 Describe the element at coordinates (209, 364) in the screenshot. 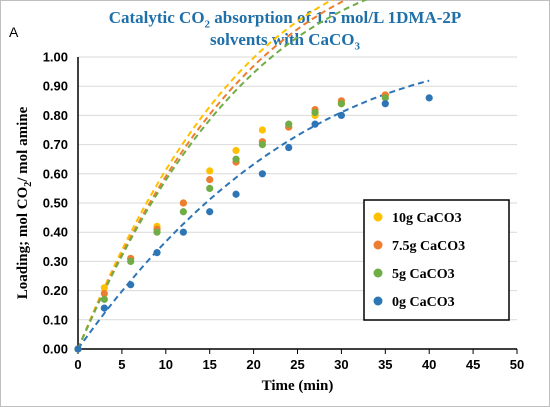

I see `x-tick-label: 15` at that location.